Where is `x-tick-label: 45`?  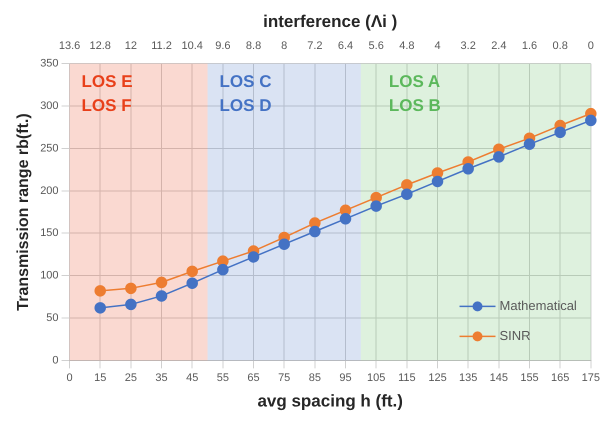 x-tick-label: 45 is located at coordinates (192, 378).